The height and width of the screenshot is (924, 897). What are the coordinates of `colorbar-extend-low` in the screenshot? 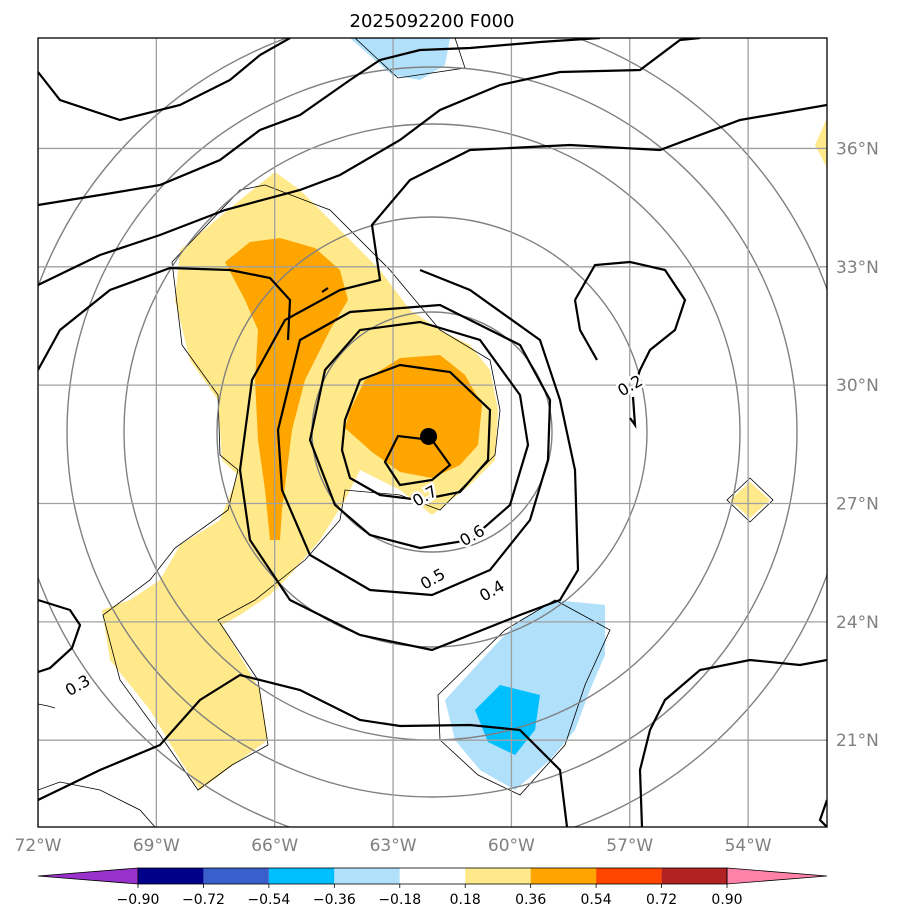 It's located at (88, 876).